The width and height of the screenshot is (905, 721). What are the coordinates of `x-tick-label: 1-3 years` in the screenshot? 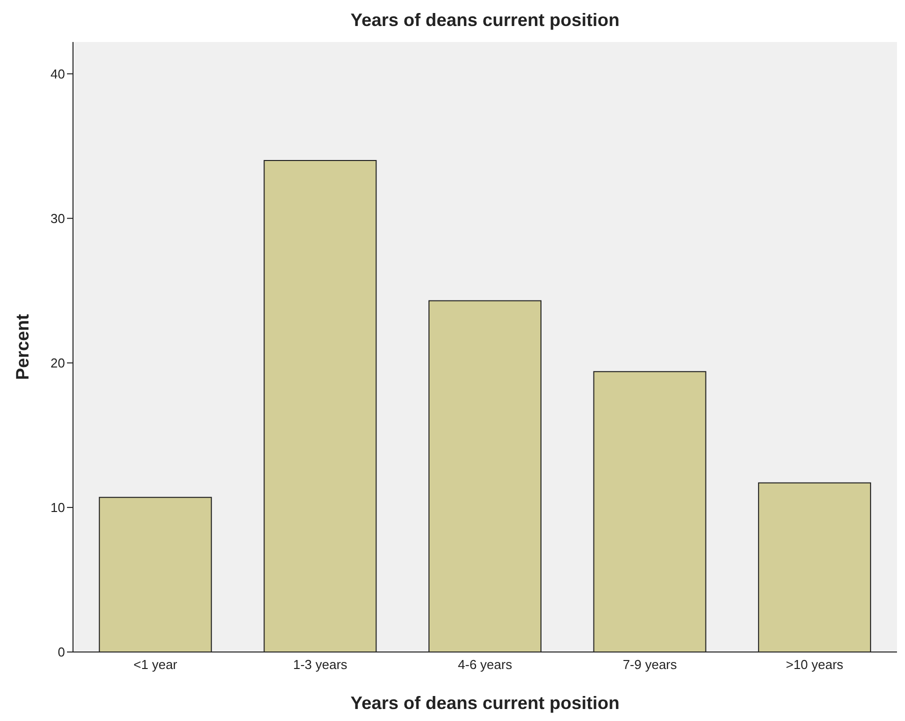 It's located at (320, 664).